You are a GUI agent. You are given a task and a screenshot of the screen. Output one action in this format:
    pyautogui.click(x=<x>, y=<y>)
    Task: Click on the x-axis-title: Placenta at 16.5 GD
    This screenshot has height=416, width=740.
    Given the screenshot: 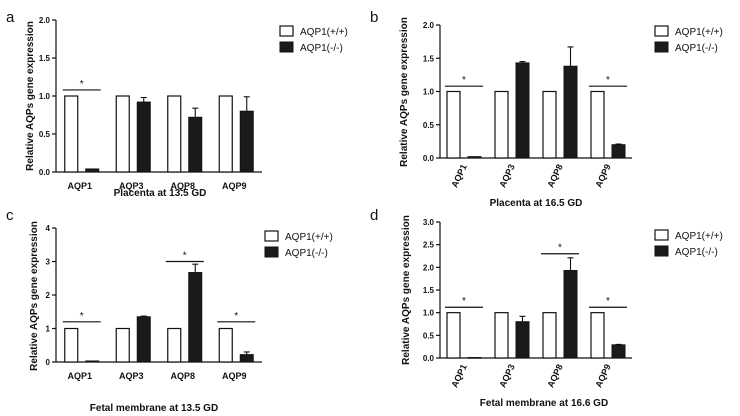 What is the action you would take?
    pyautogui.click(x=536, y=203)
    